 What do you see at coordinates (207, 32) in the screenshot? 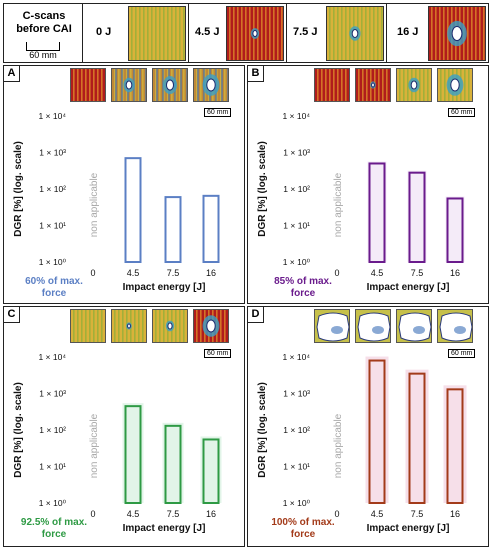
I see `energy-label-4-5: 4.5 J` at bounding box center [207, 32].